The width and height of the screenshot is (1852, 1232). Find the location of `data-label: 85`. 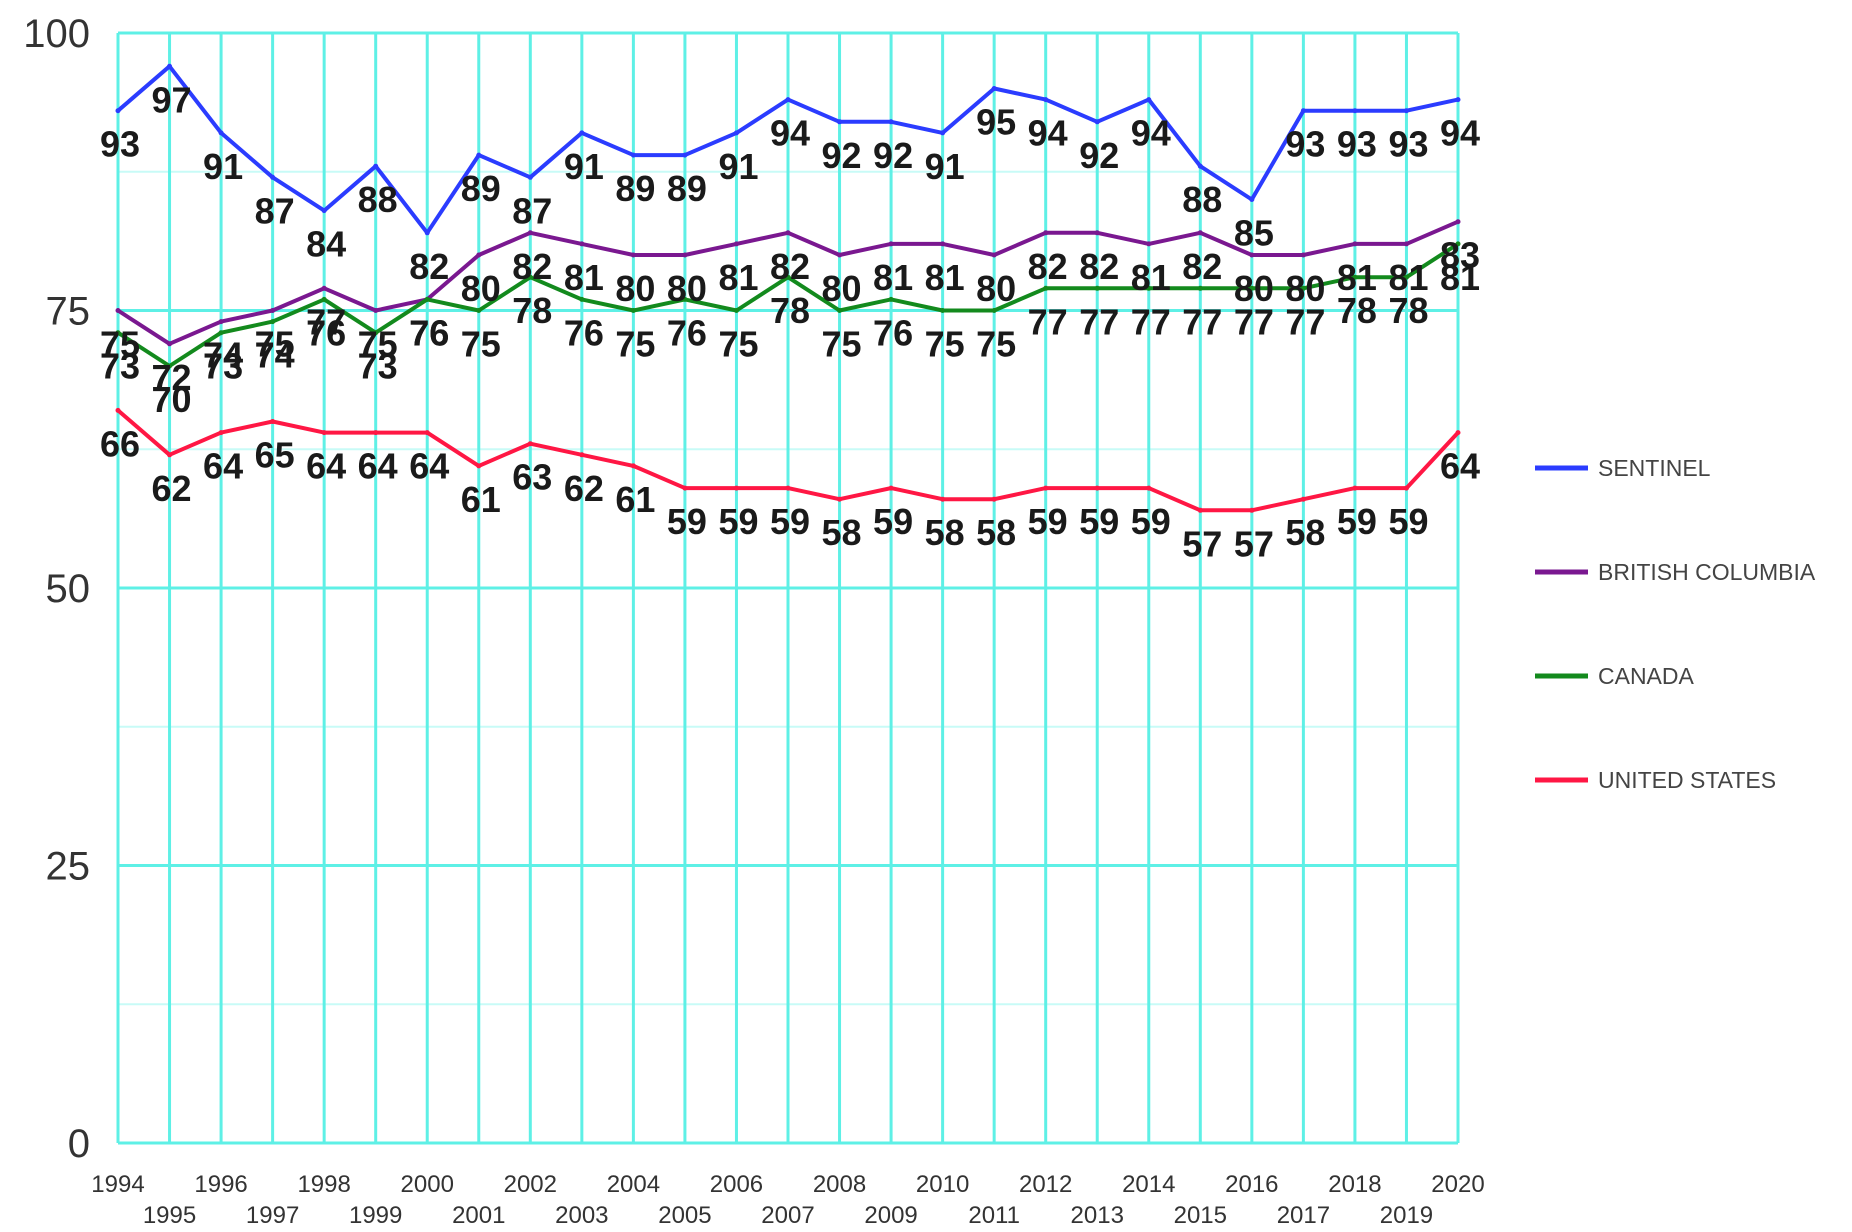

data-label: 85 is located at coordinates (1254, 233).